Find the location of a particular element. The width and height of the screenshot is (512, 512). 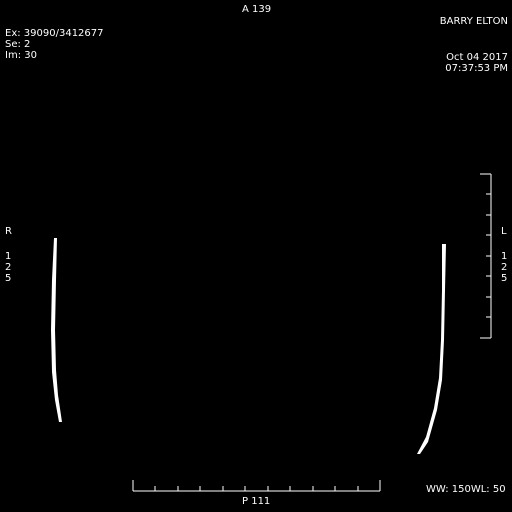

left-depth-digit: 2 is located at coordinates (8, 267).